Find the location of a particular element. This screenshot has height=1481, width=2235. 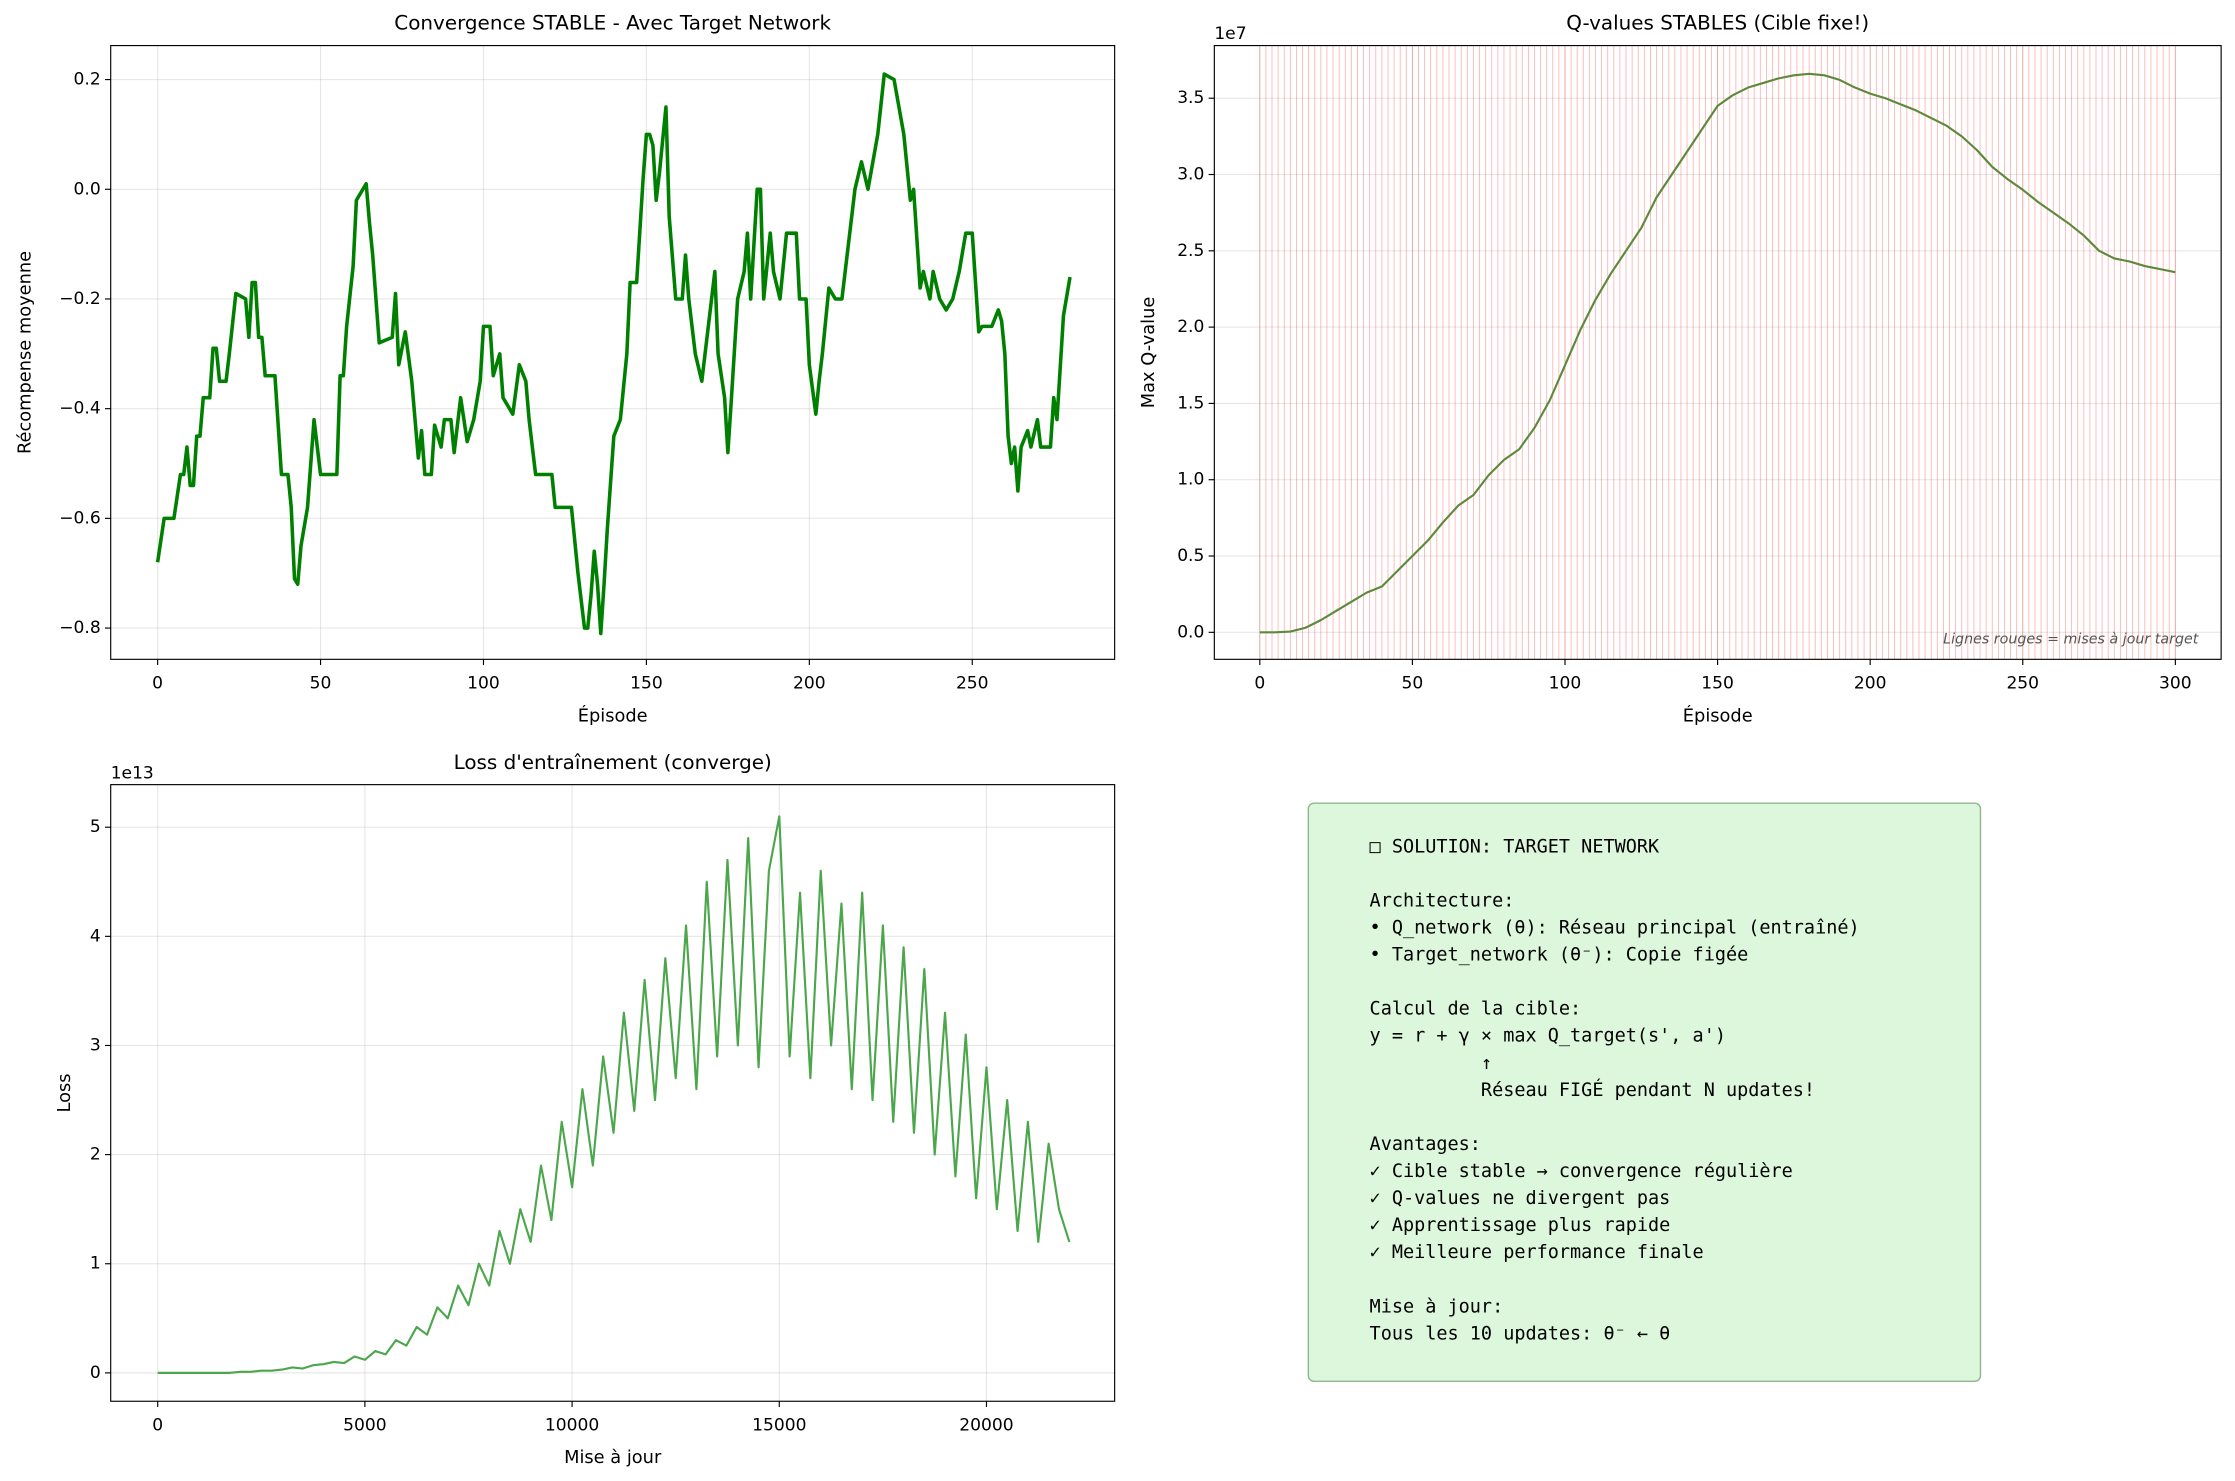

y-tick-label: −0.8 is located at coordinates (79, 628).